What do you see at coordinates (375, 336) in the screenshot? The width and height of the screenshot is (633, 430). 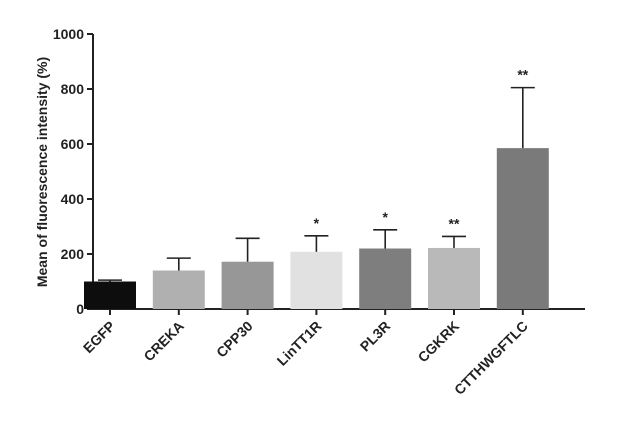 I see `x-tick-label: PL3R` at bounding box center [375, 336].